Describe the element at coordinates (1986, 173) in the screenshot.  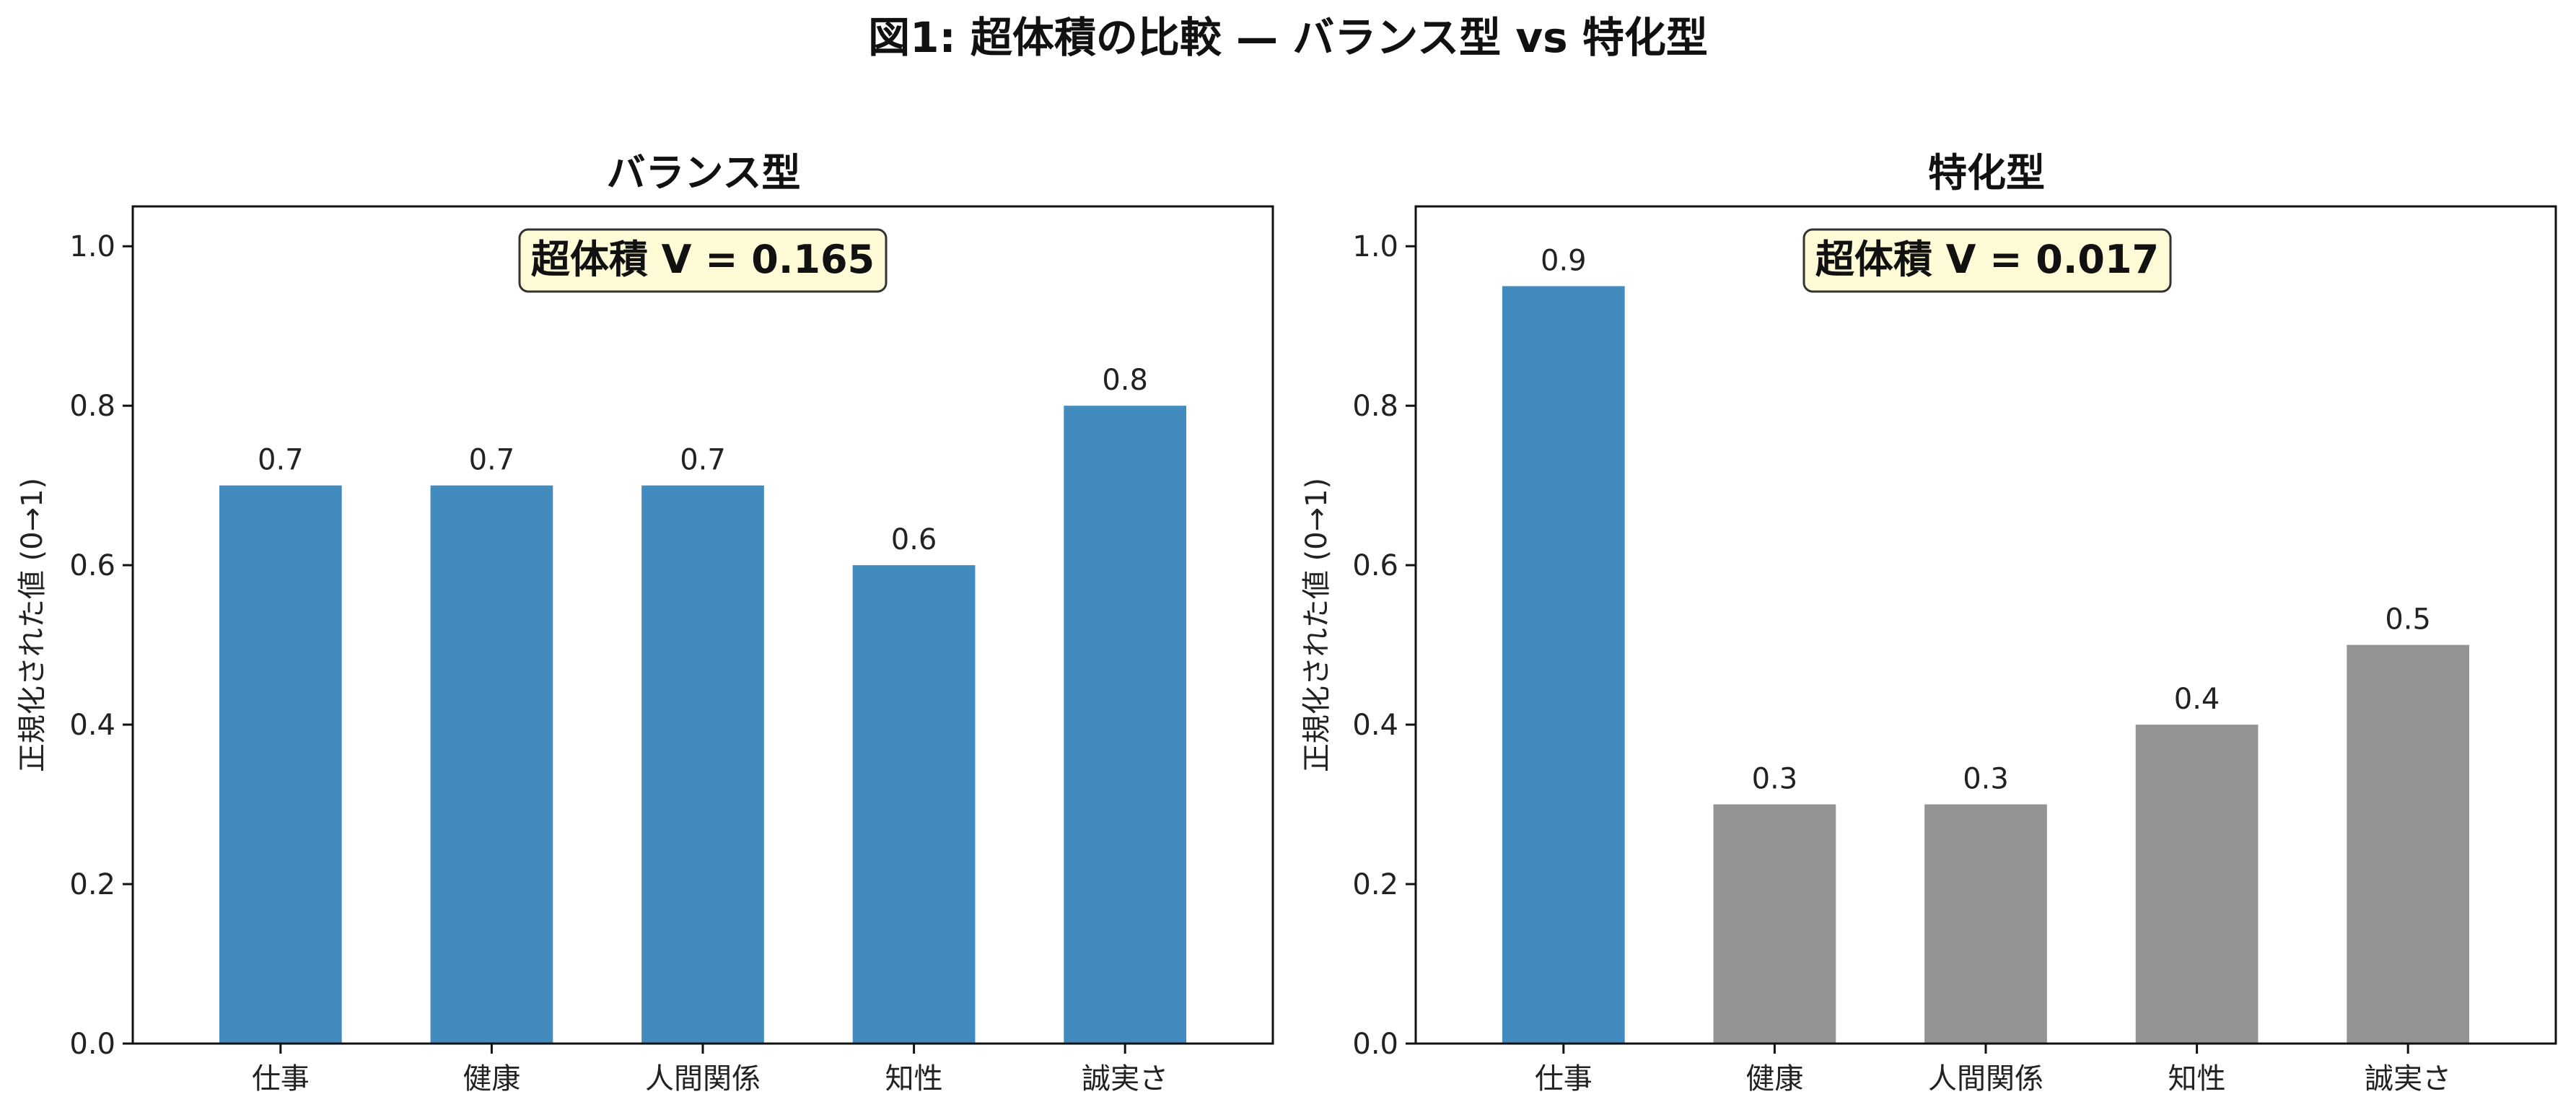
I see `panel-title: 特化型` at that location.